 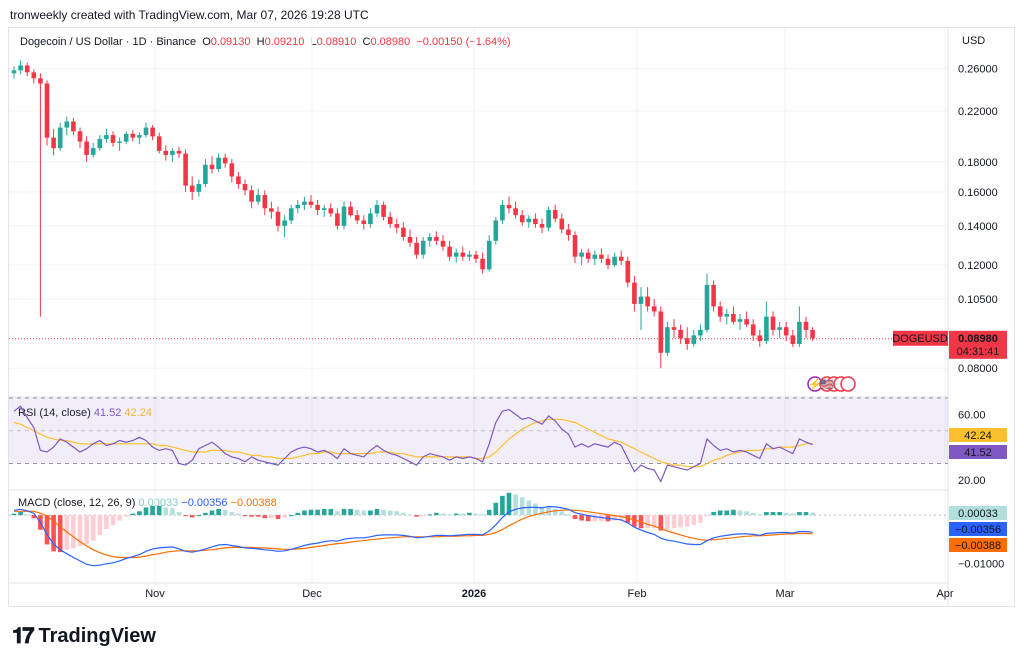 What do you see at coordinates (978, 300) in the screenshot?
I see `price-axis-tick: 0.10500` at bounding box center [978, 300].